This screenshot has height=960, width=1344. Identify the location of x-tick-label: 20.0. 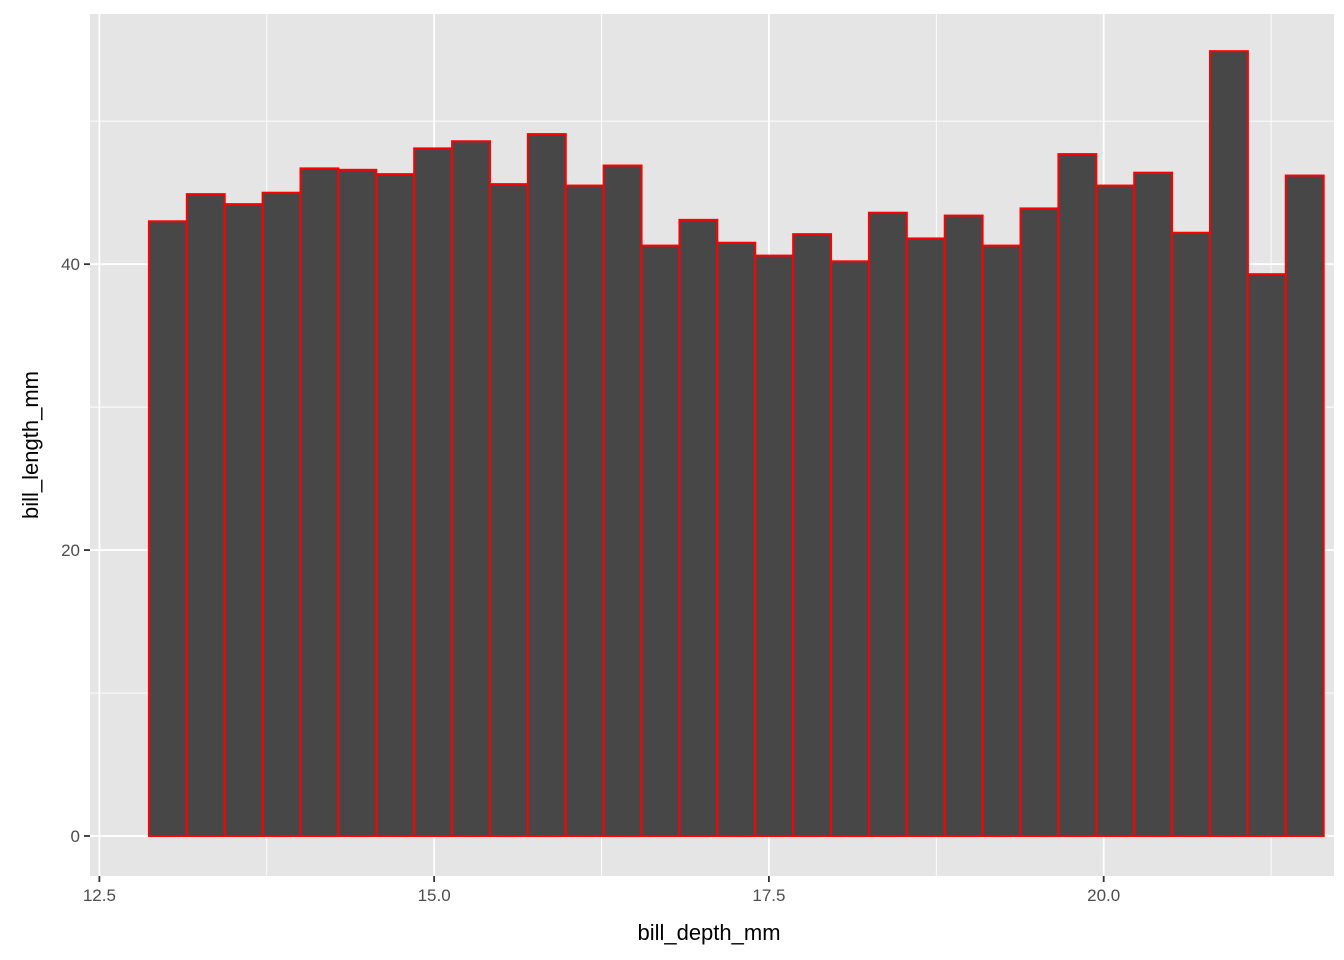
(1103, 895).